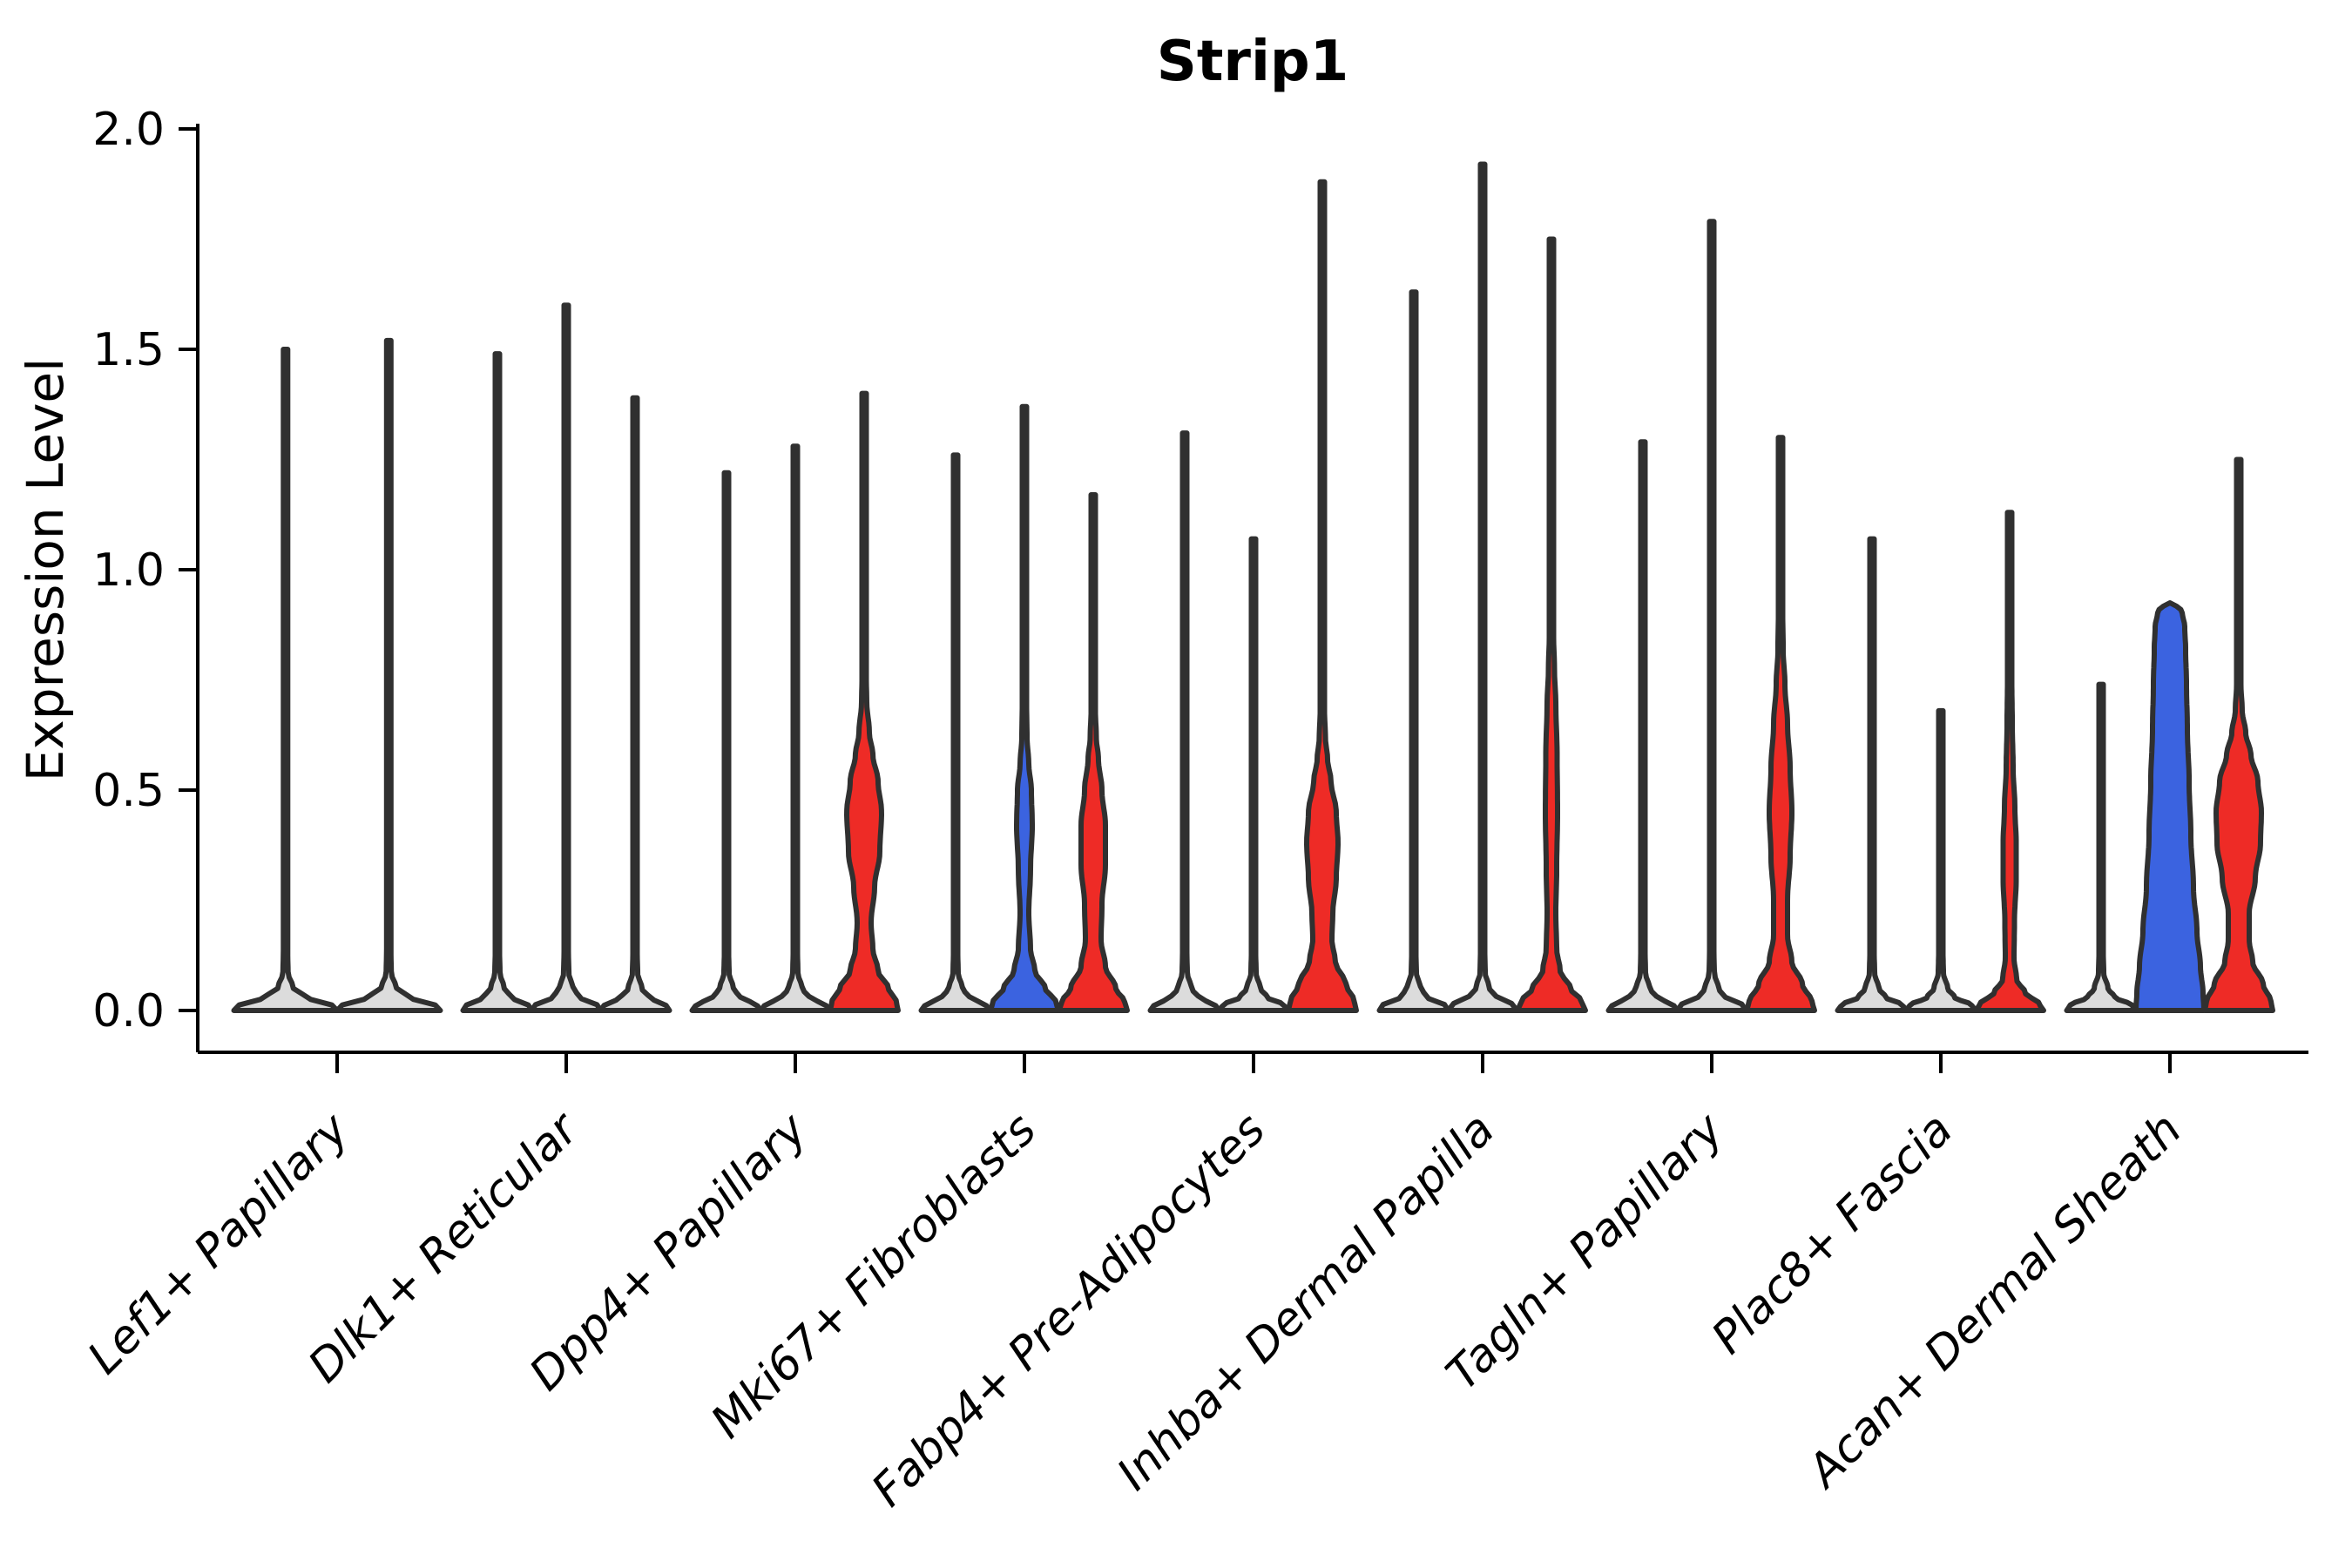  I want to click on y-axis-label: Expression Level, so click(45, 569).